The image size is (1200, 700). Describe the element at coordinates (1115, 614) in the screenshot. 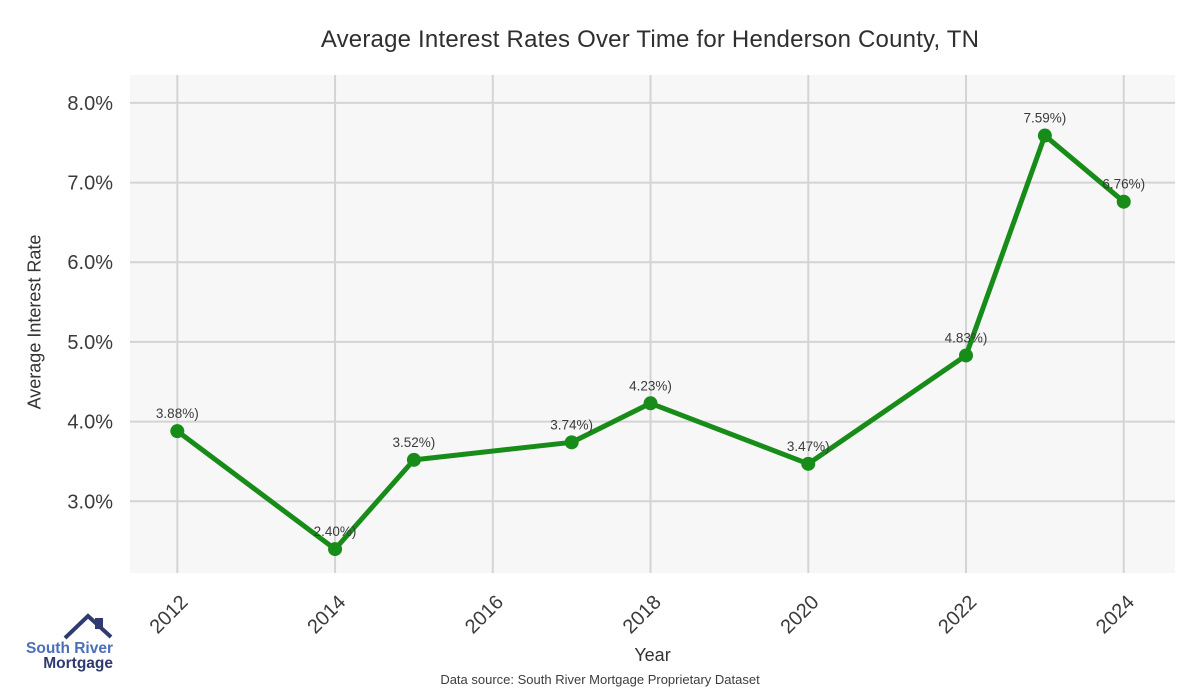

I see `x-tick-label: 2024` at that location.